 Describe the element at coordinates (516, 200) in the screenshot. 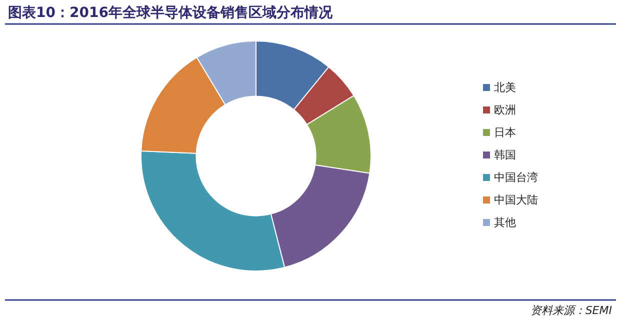

I see `legend-label: 中国大陆` at that location.